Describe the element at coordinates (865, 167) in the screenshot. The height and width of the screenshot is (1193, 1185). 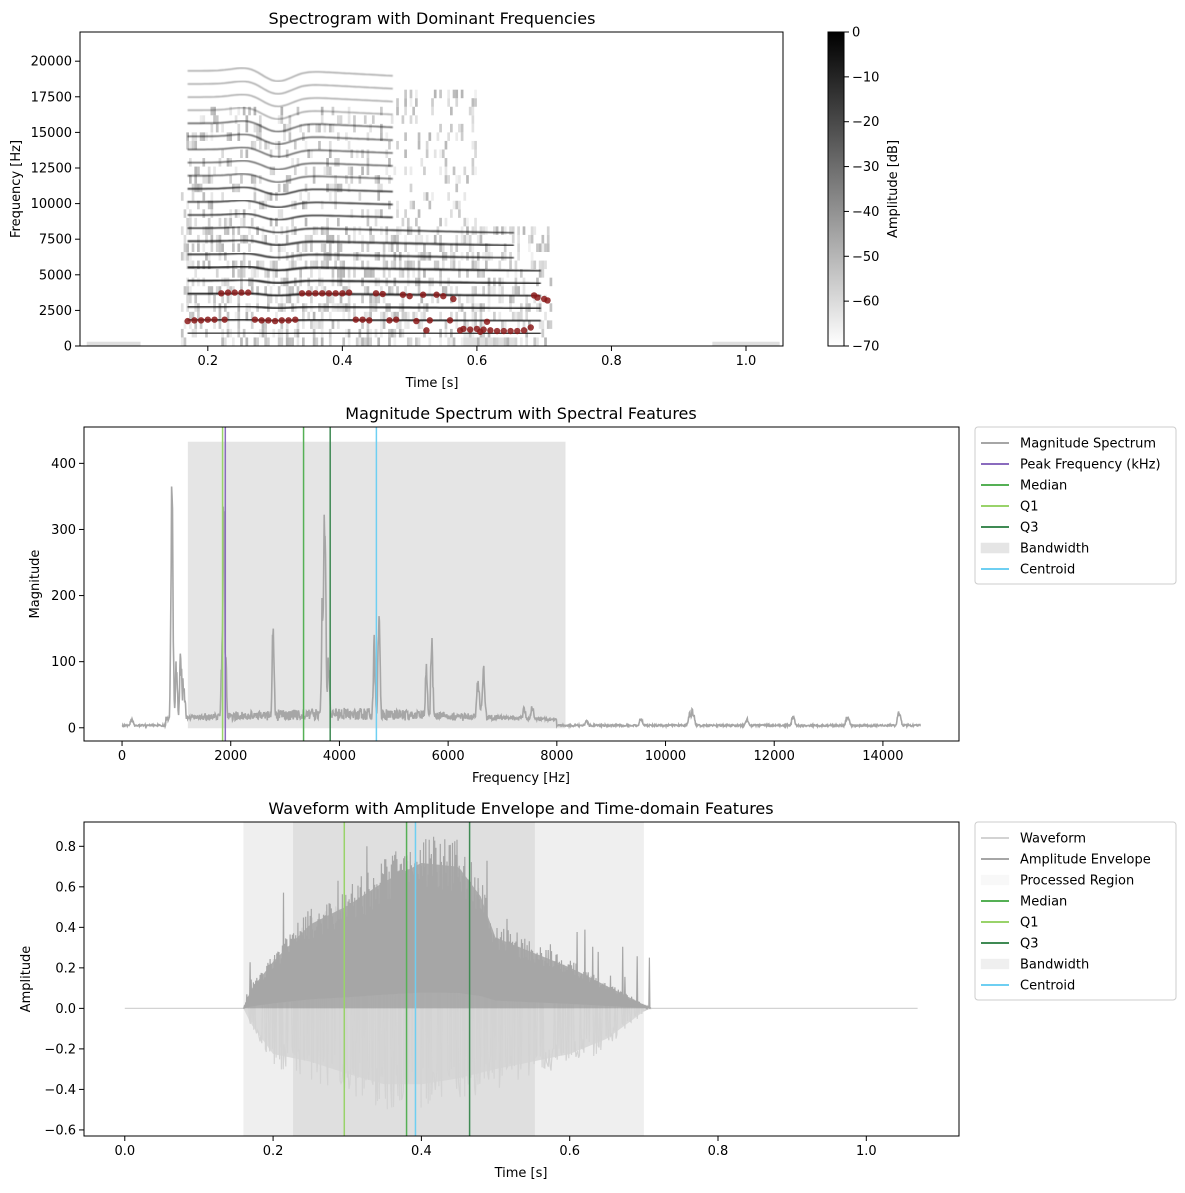
I see `colorbar-tick-label: −30` at that location.